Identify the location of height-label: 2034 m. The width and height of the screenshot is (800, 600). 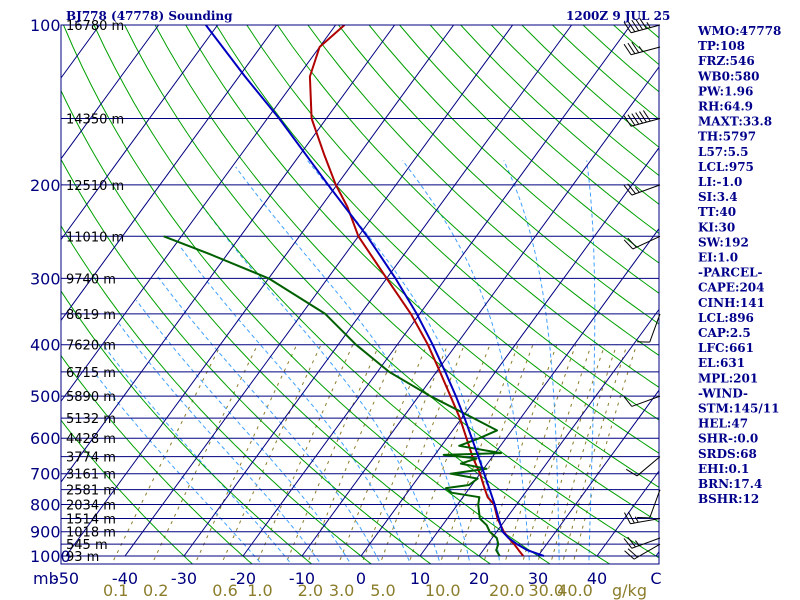
(91, 506).